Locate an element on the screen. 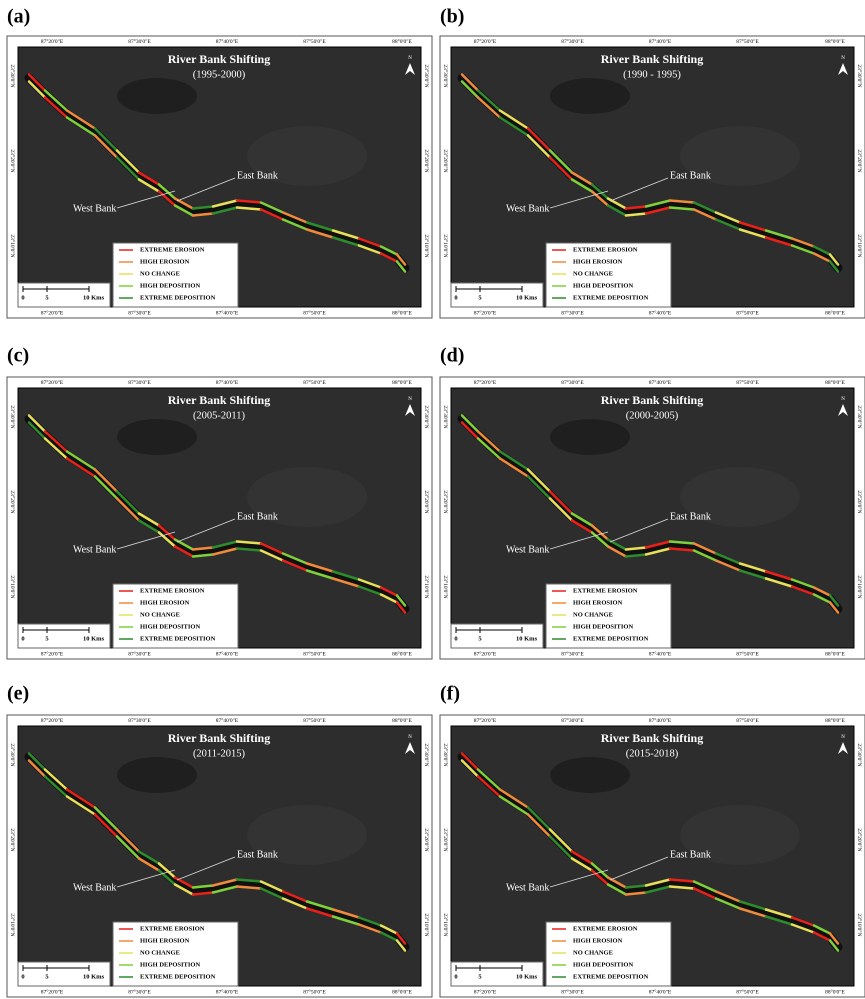 The height and width of the screenshot is (999, 865). scale-box is located at coordinates (497, 974).